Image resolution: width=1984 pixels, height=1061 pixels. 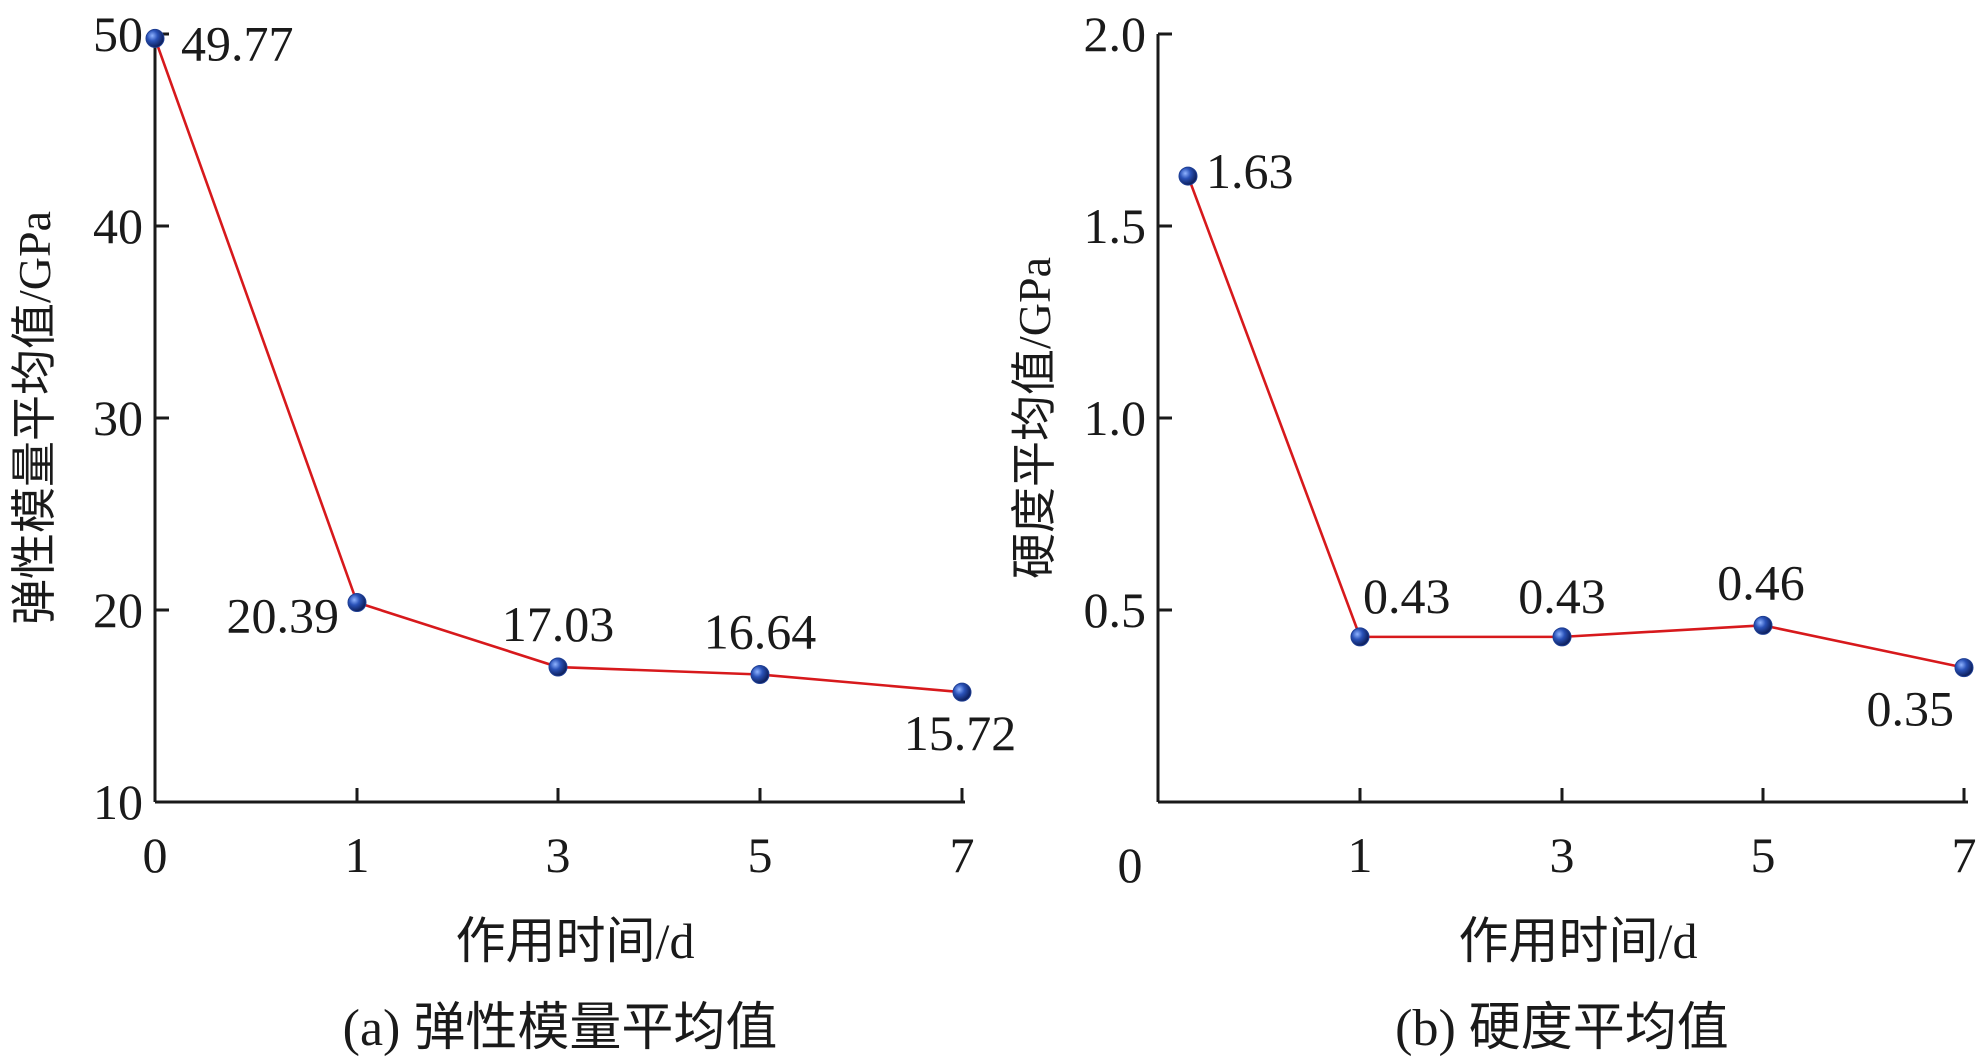 I want to click on data-label: 49.77, so click(x=237, y=43).